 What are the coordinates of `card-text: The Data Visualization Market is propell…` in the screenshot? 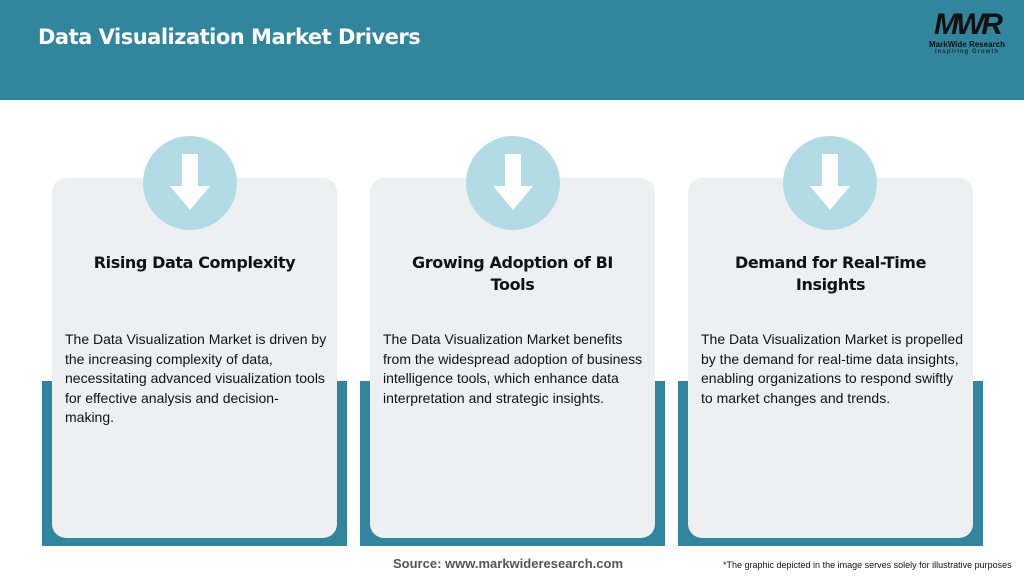 It's located at (832, 368).